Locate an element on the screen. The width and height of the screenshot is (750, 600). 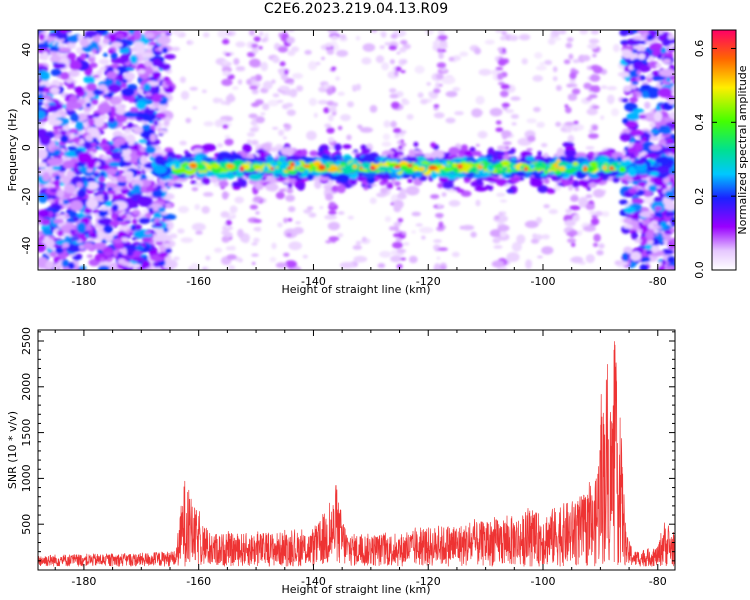
figure-title: C2E6.2023.219.04.13.R09 is located at coordinates (356, 9).